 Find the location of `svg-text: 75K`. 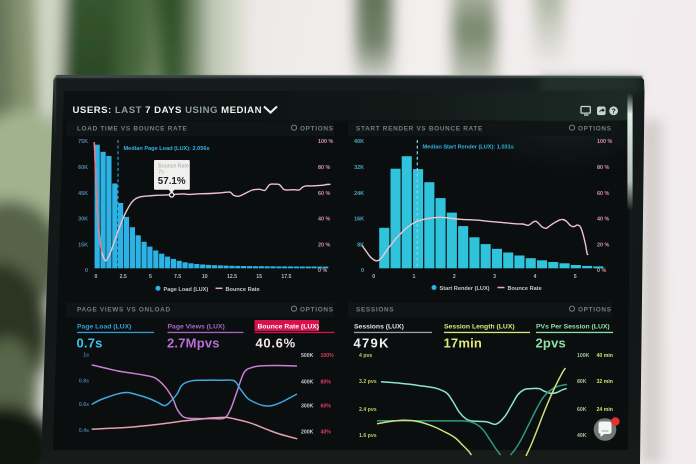

svg-text: 75K is located at coordinates (83, 142).